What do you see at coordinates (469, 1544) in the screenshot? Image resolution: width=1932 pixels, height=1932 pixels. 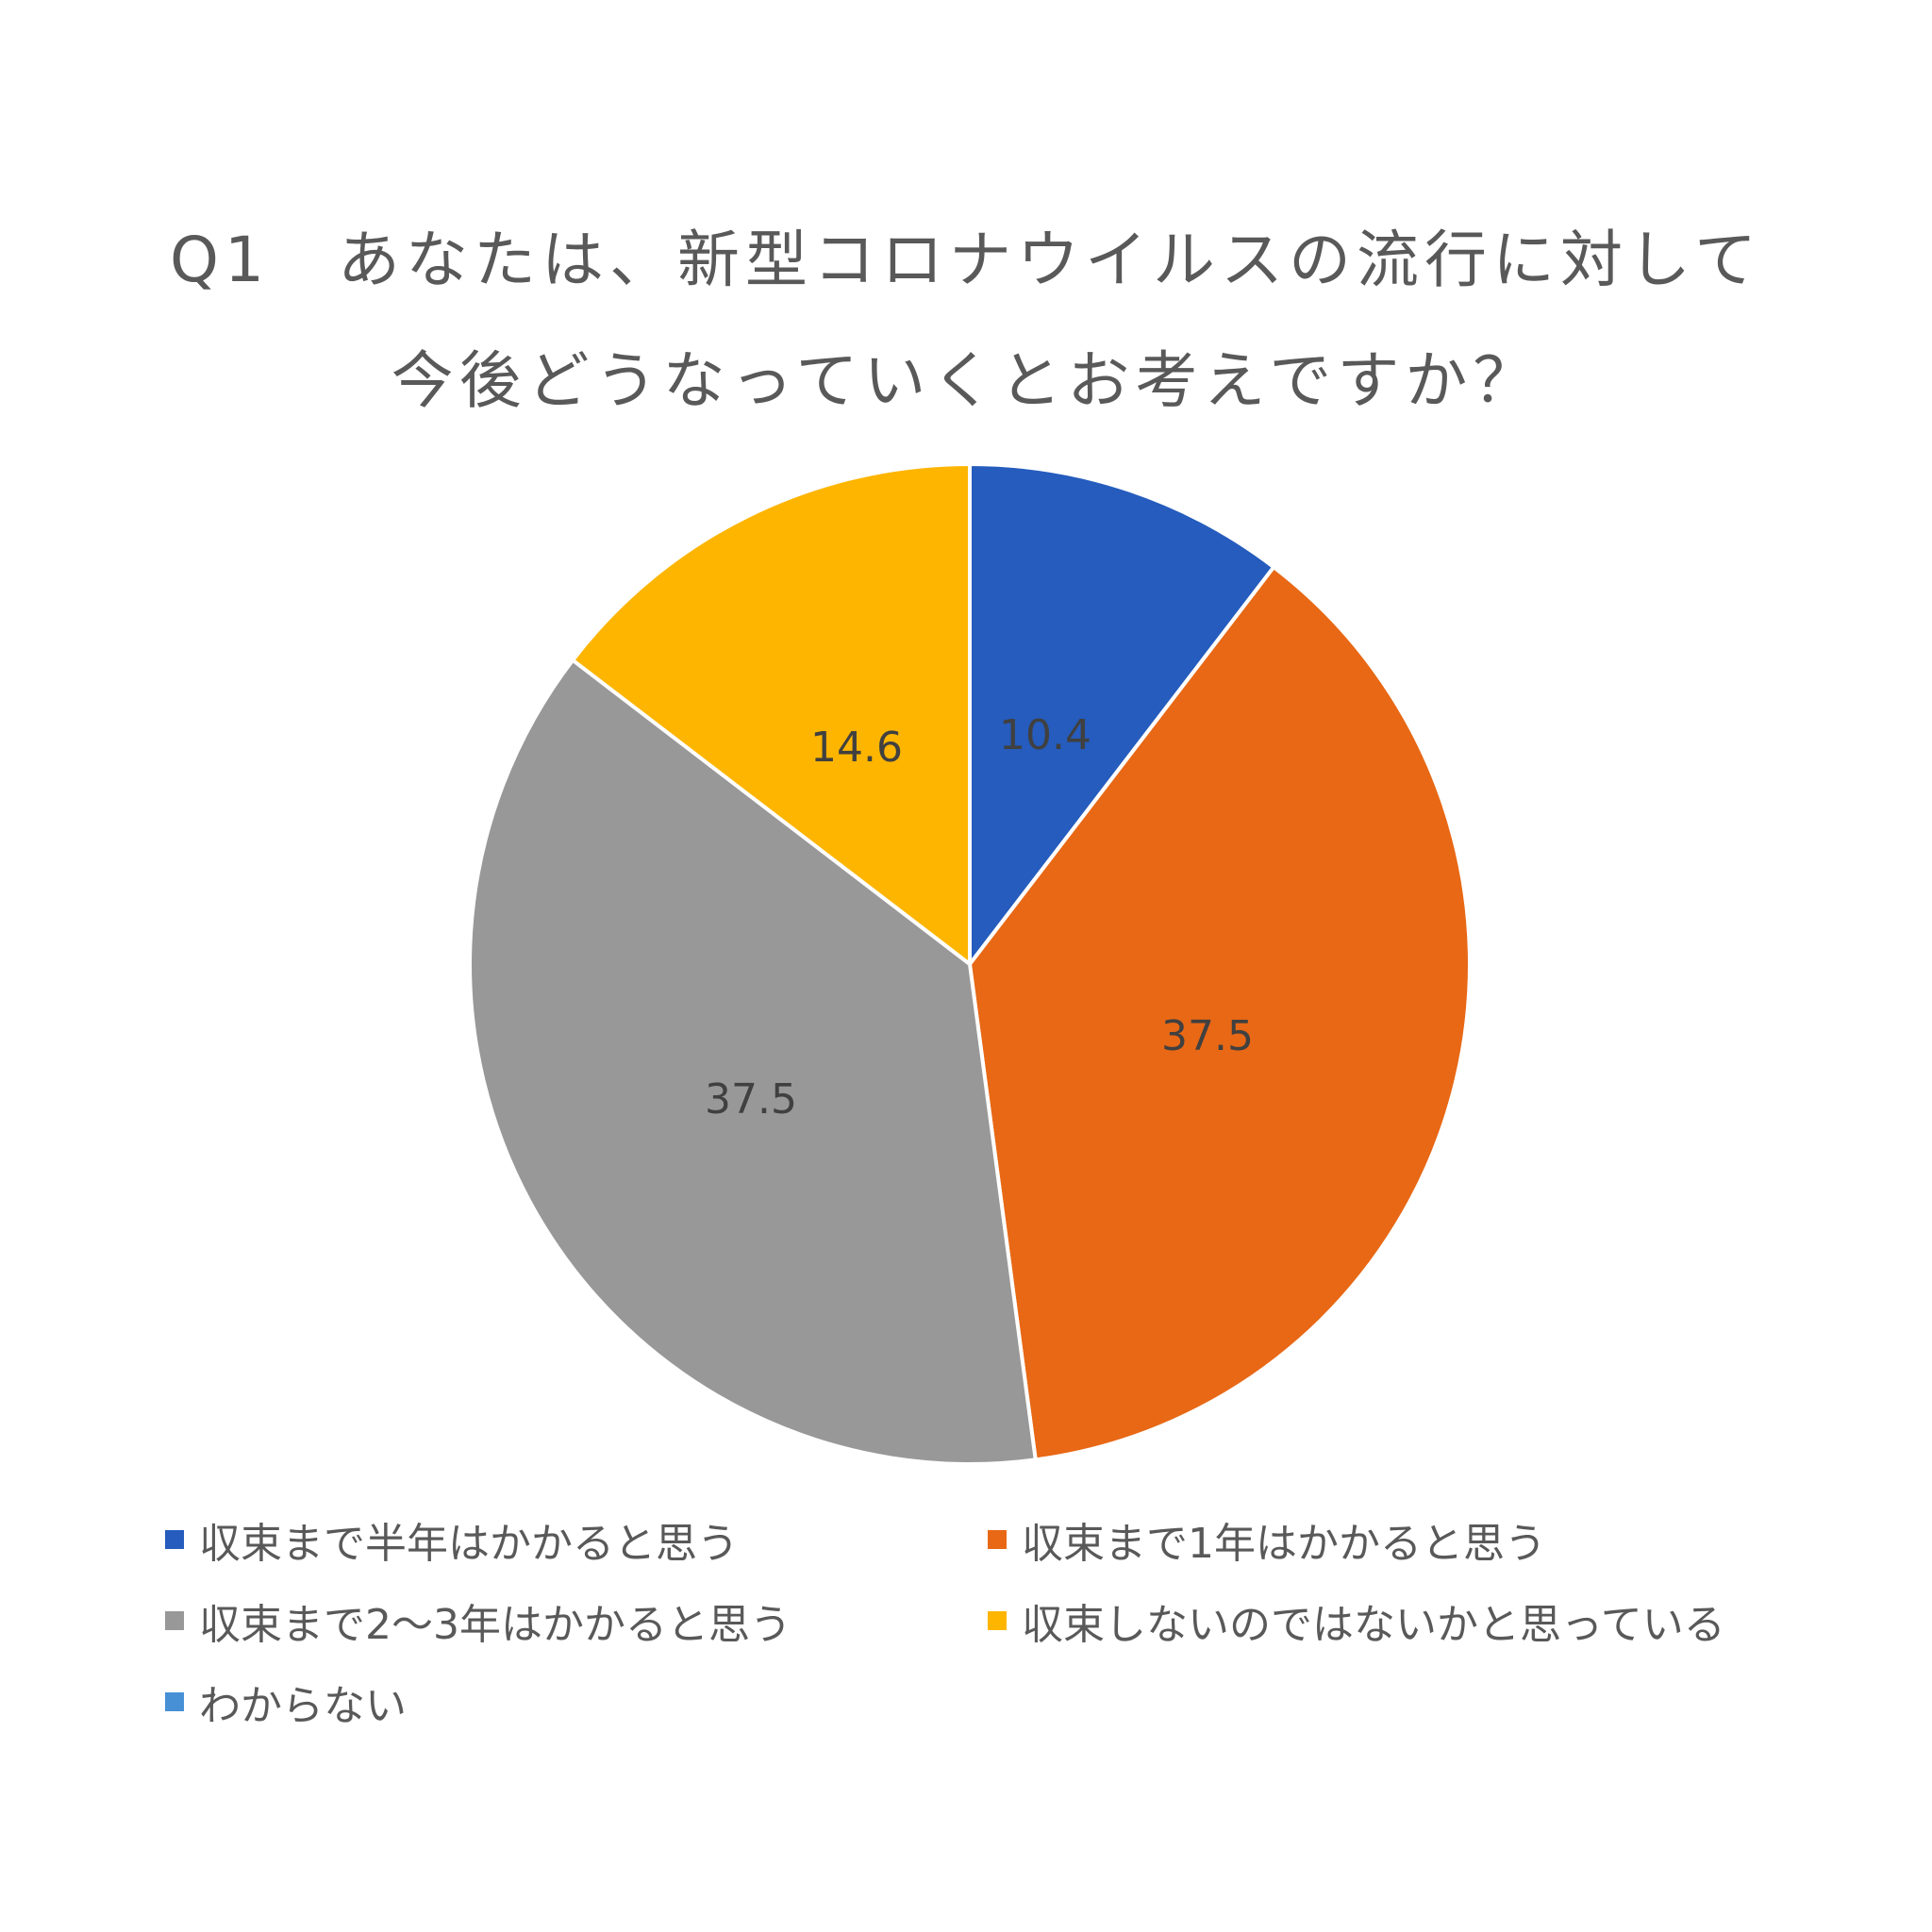 I see `legend-label: 収束まで半年はかかると思う` at bounding box center [469, 1544].